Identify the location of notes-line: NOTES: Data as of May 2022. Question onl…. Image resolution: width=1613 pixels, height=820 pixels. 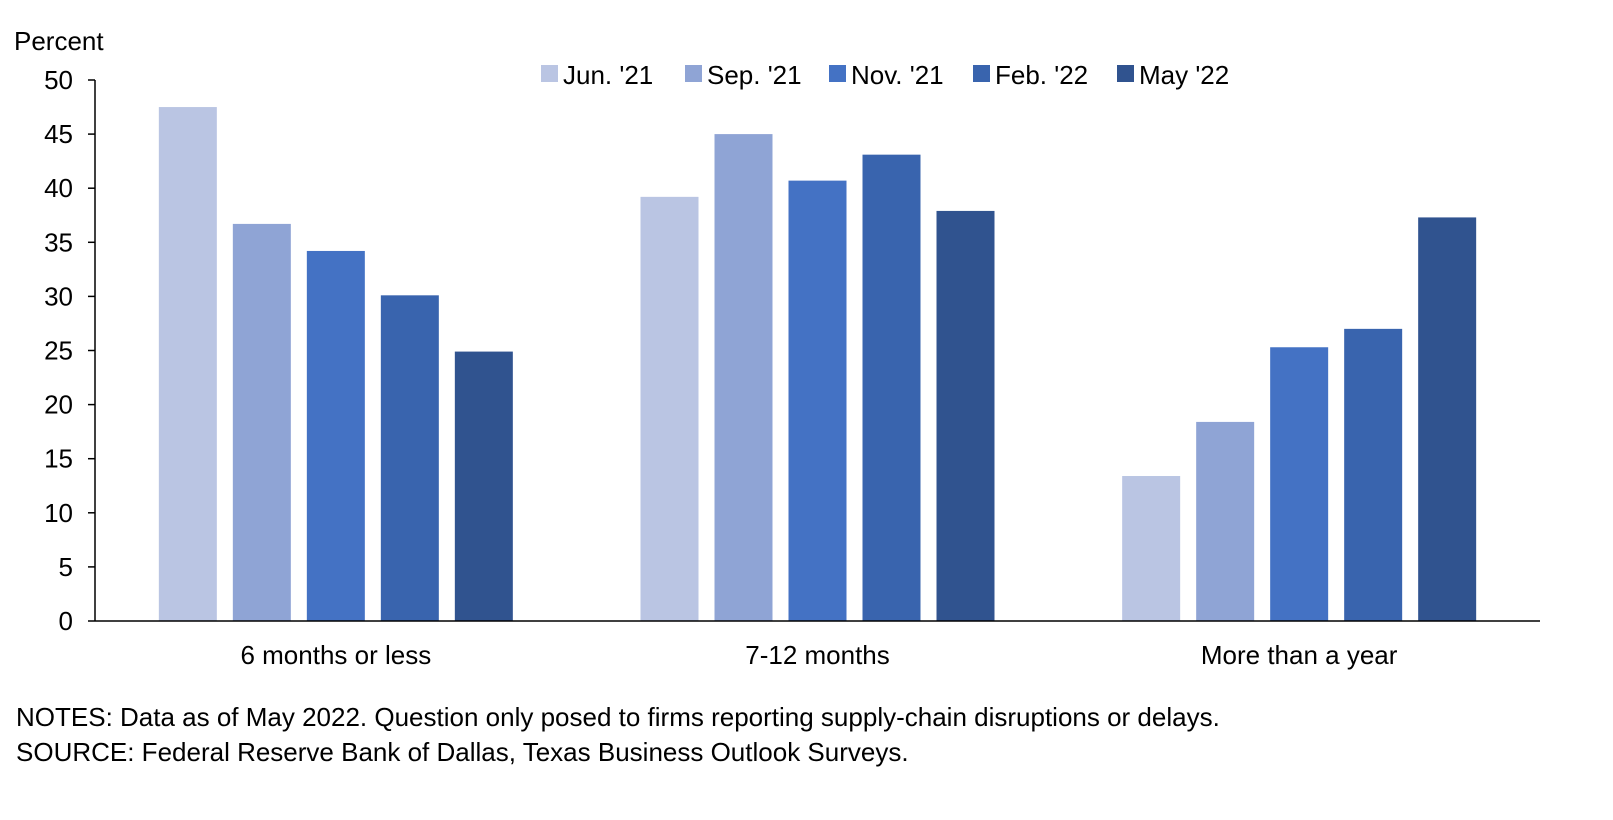
(618, 717).